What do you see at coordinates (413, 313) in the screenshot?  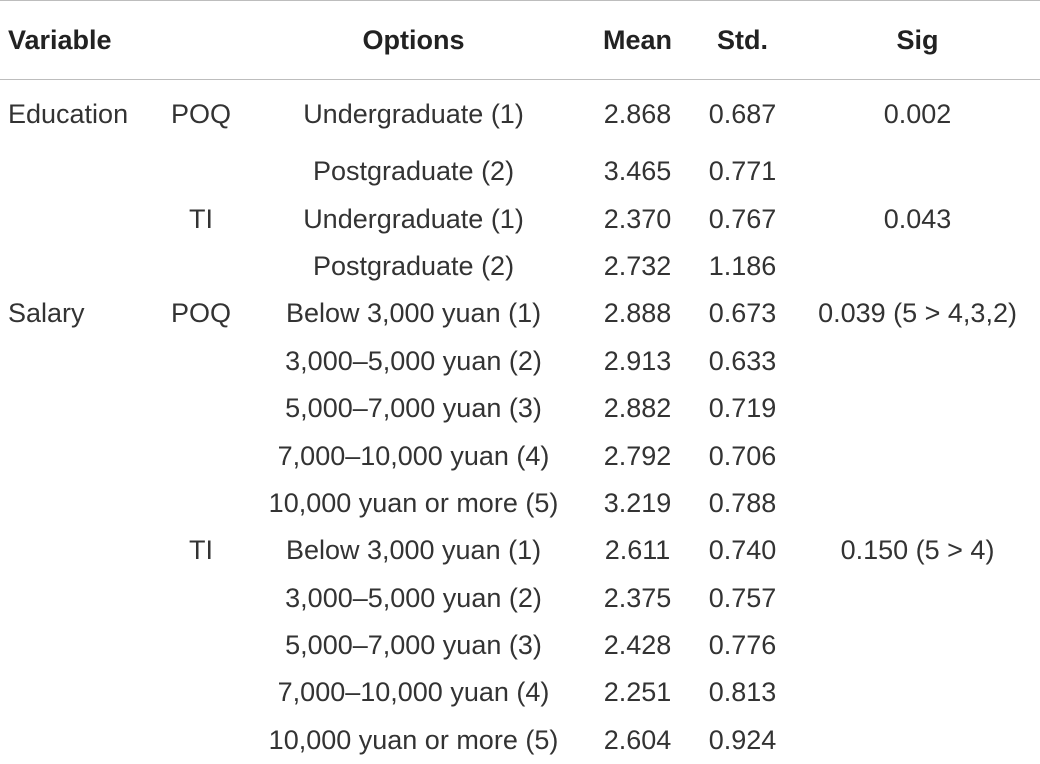 I see `cell-option: Below 3,000 yuan (1)` at bounding box center [413, 313].